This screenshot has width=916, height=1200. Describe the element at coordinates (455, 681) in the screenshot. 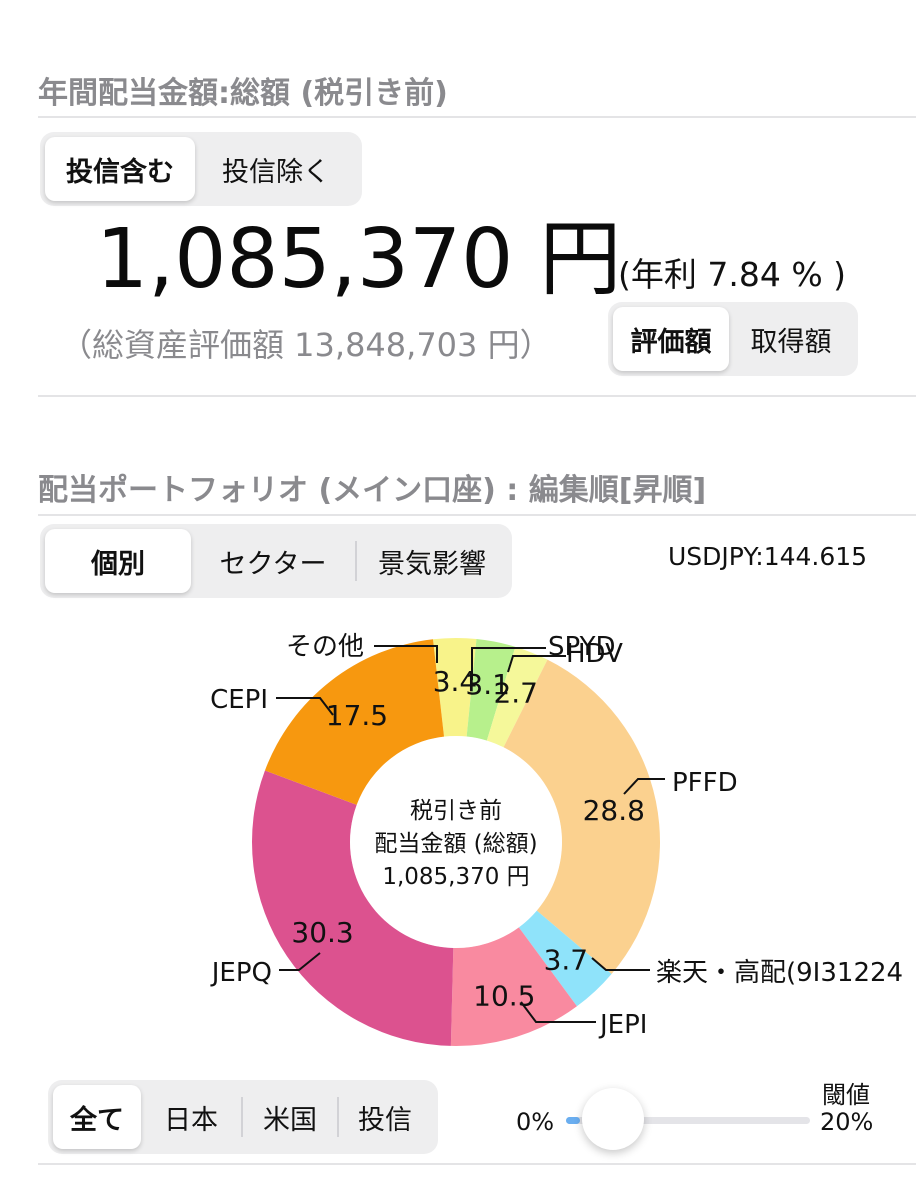

I see `slice-value-label: 3.4` at that location.